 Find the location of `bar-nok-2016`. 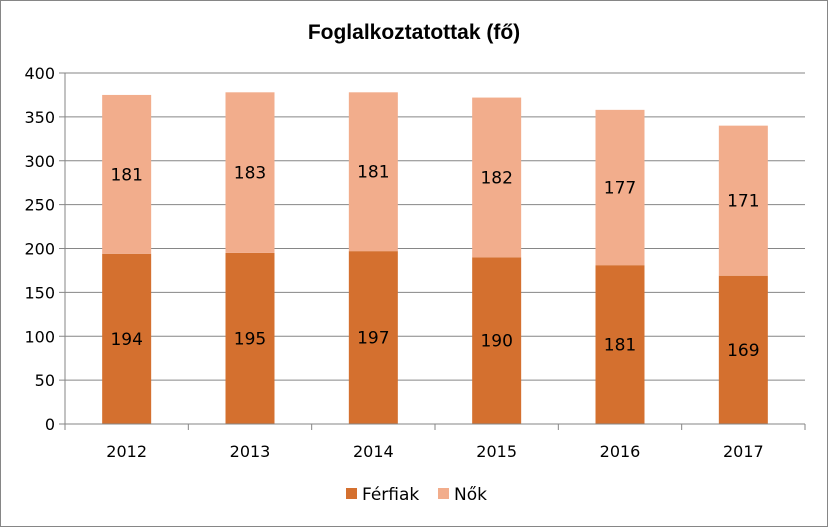

bar-nok-2016 is located at coordinates (620, 187).